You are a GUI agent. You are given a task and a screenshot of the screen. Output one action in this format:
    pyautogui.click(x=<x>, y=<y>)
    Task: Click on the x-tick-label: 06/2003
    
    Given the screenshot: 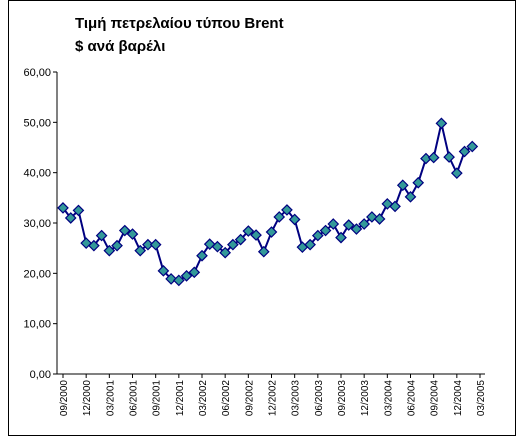 What is the action you would take?
    pyautogui.click(x=319, y=398)
    